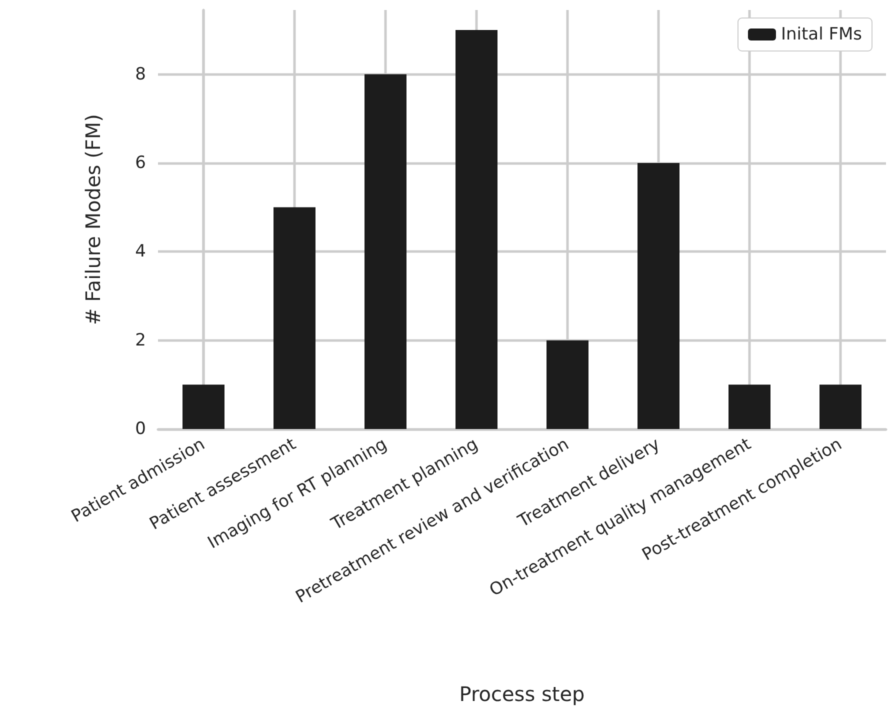  Describe the element at coordinates (93, 219) in the screenshot. I see `y-axis-title: # Failure Modes (FM)` at that location.